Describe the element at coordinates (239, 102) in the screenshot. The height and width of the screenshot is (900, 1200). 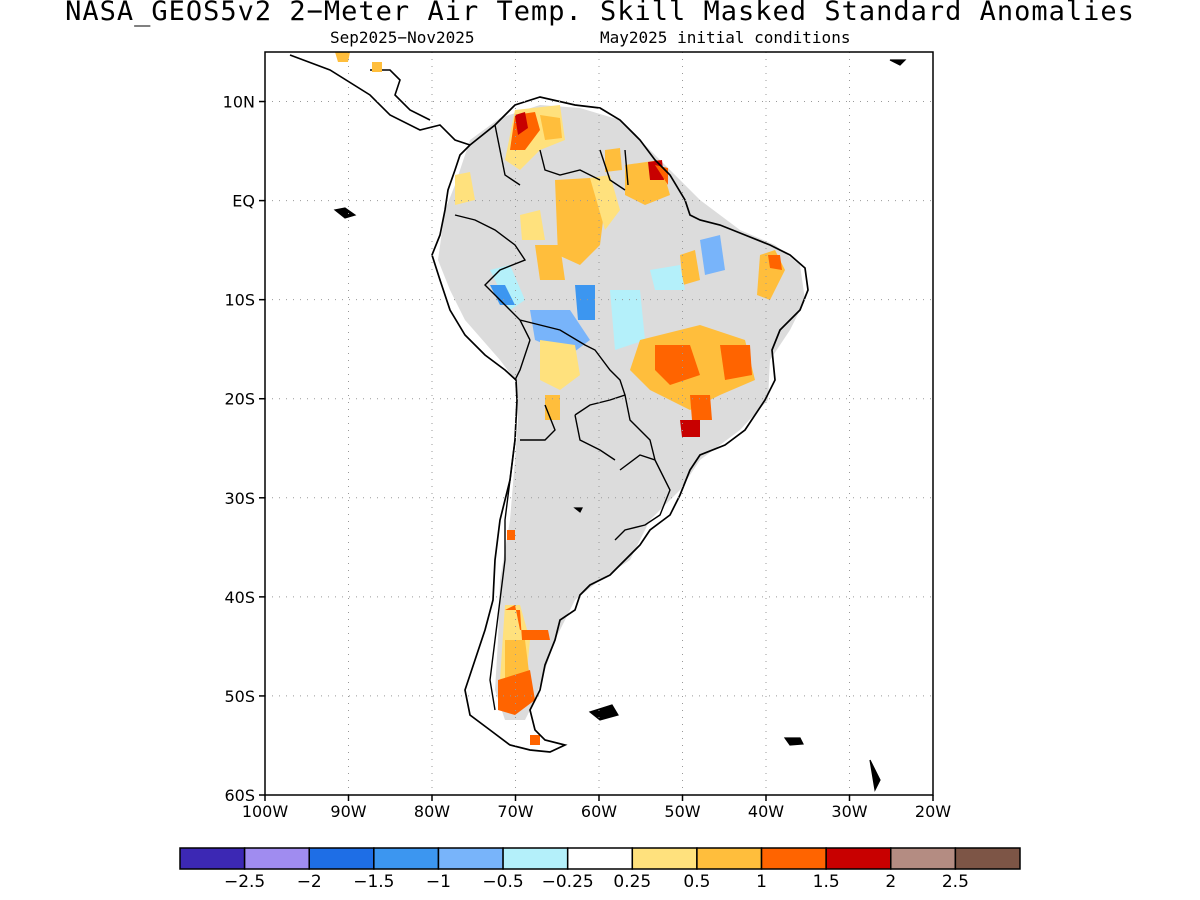
I see `lat-tick-label: 10N` at that location.